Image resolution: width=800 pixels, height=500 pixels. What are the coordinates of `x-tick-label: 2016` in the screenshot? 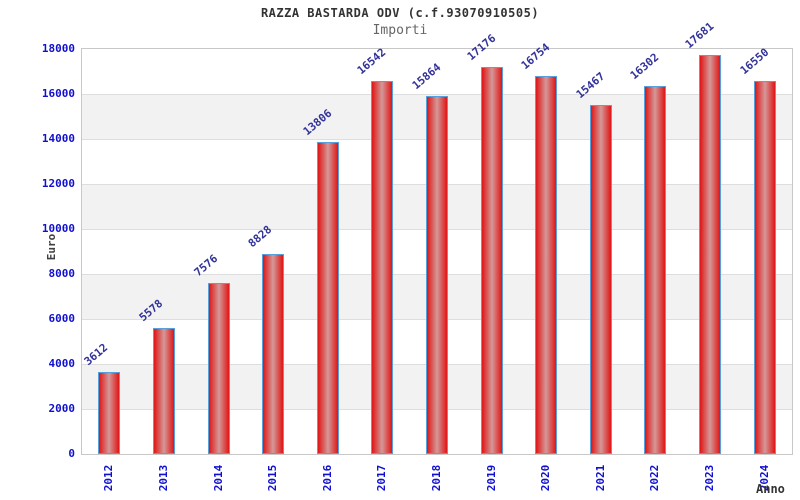 It's located at (327, 478).